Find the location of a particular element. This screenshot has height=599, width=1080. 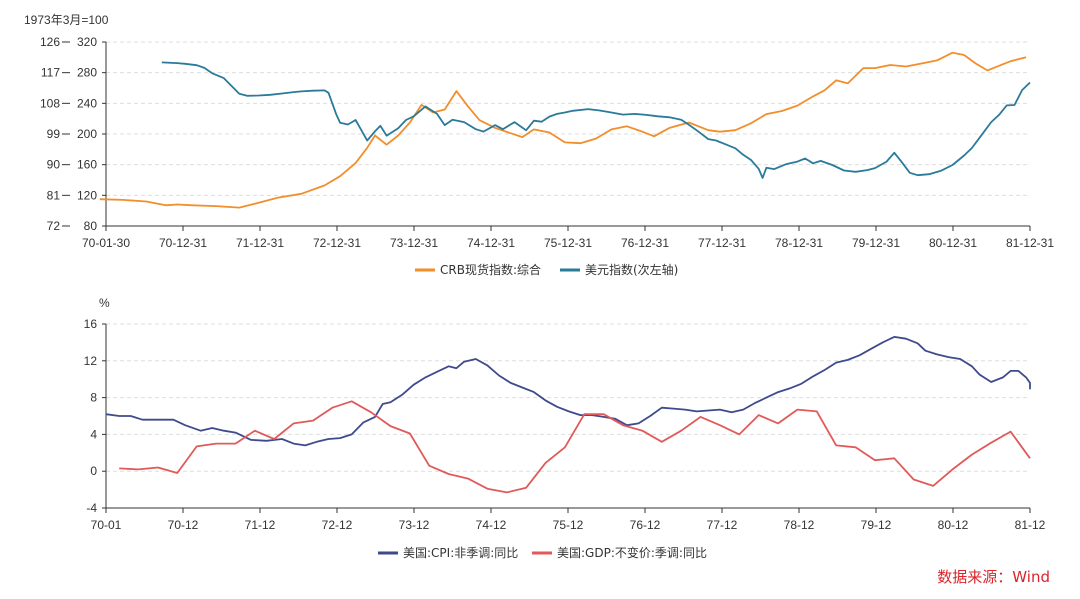

bottom-x-tick-label: 79-12 is located at coordinates (876, 525).